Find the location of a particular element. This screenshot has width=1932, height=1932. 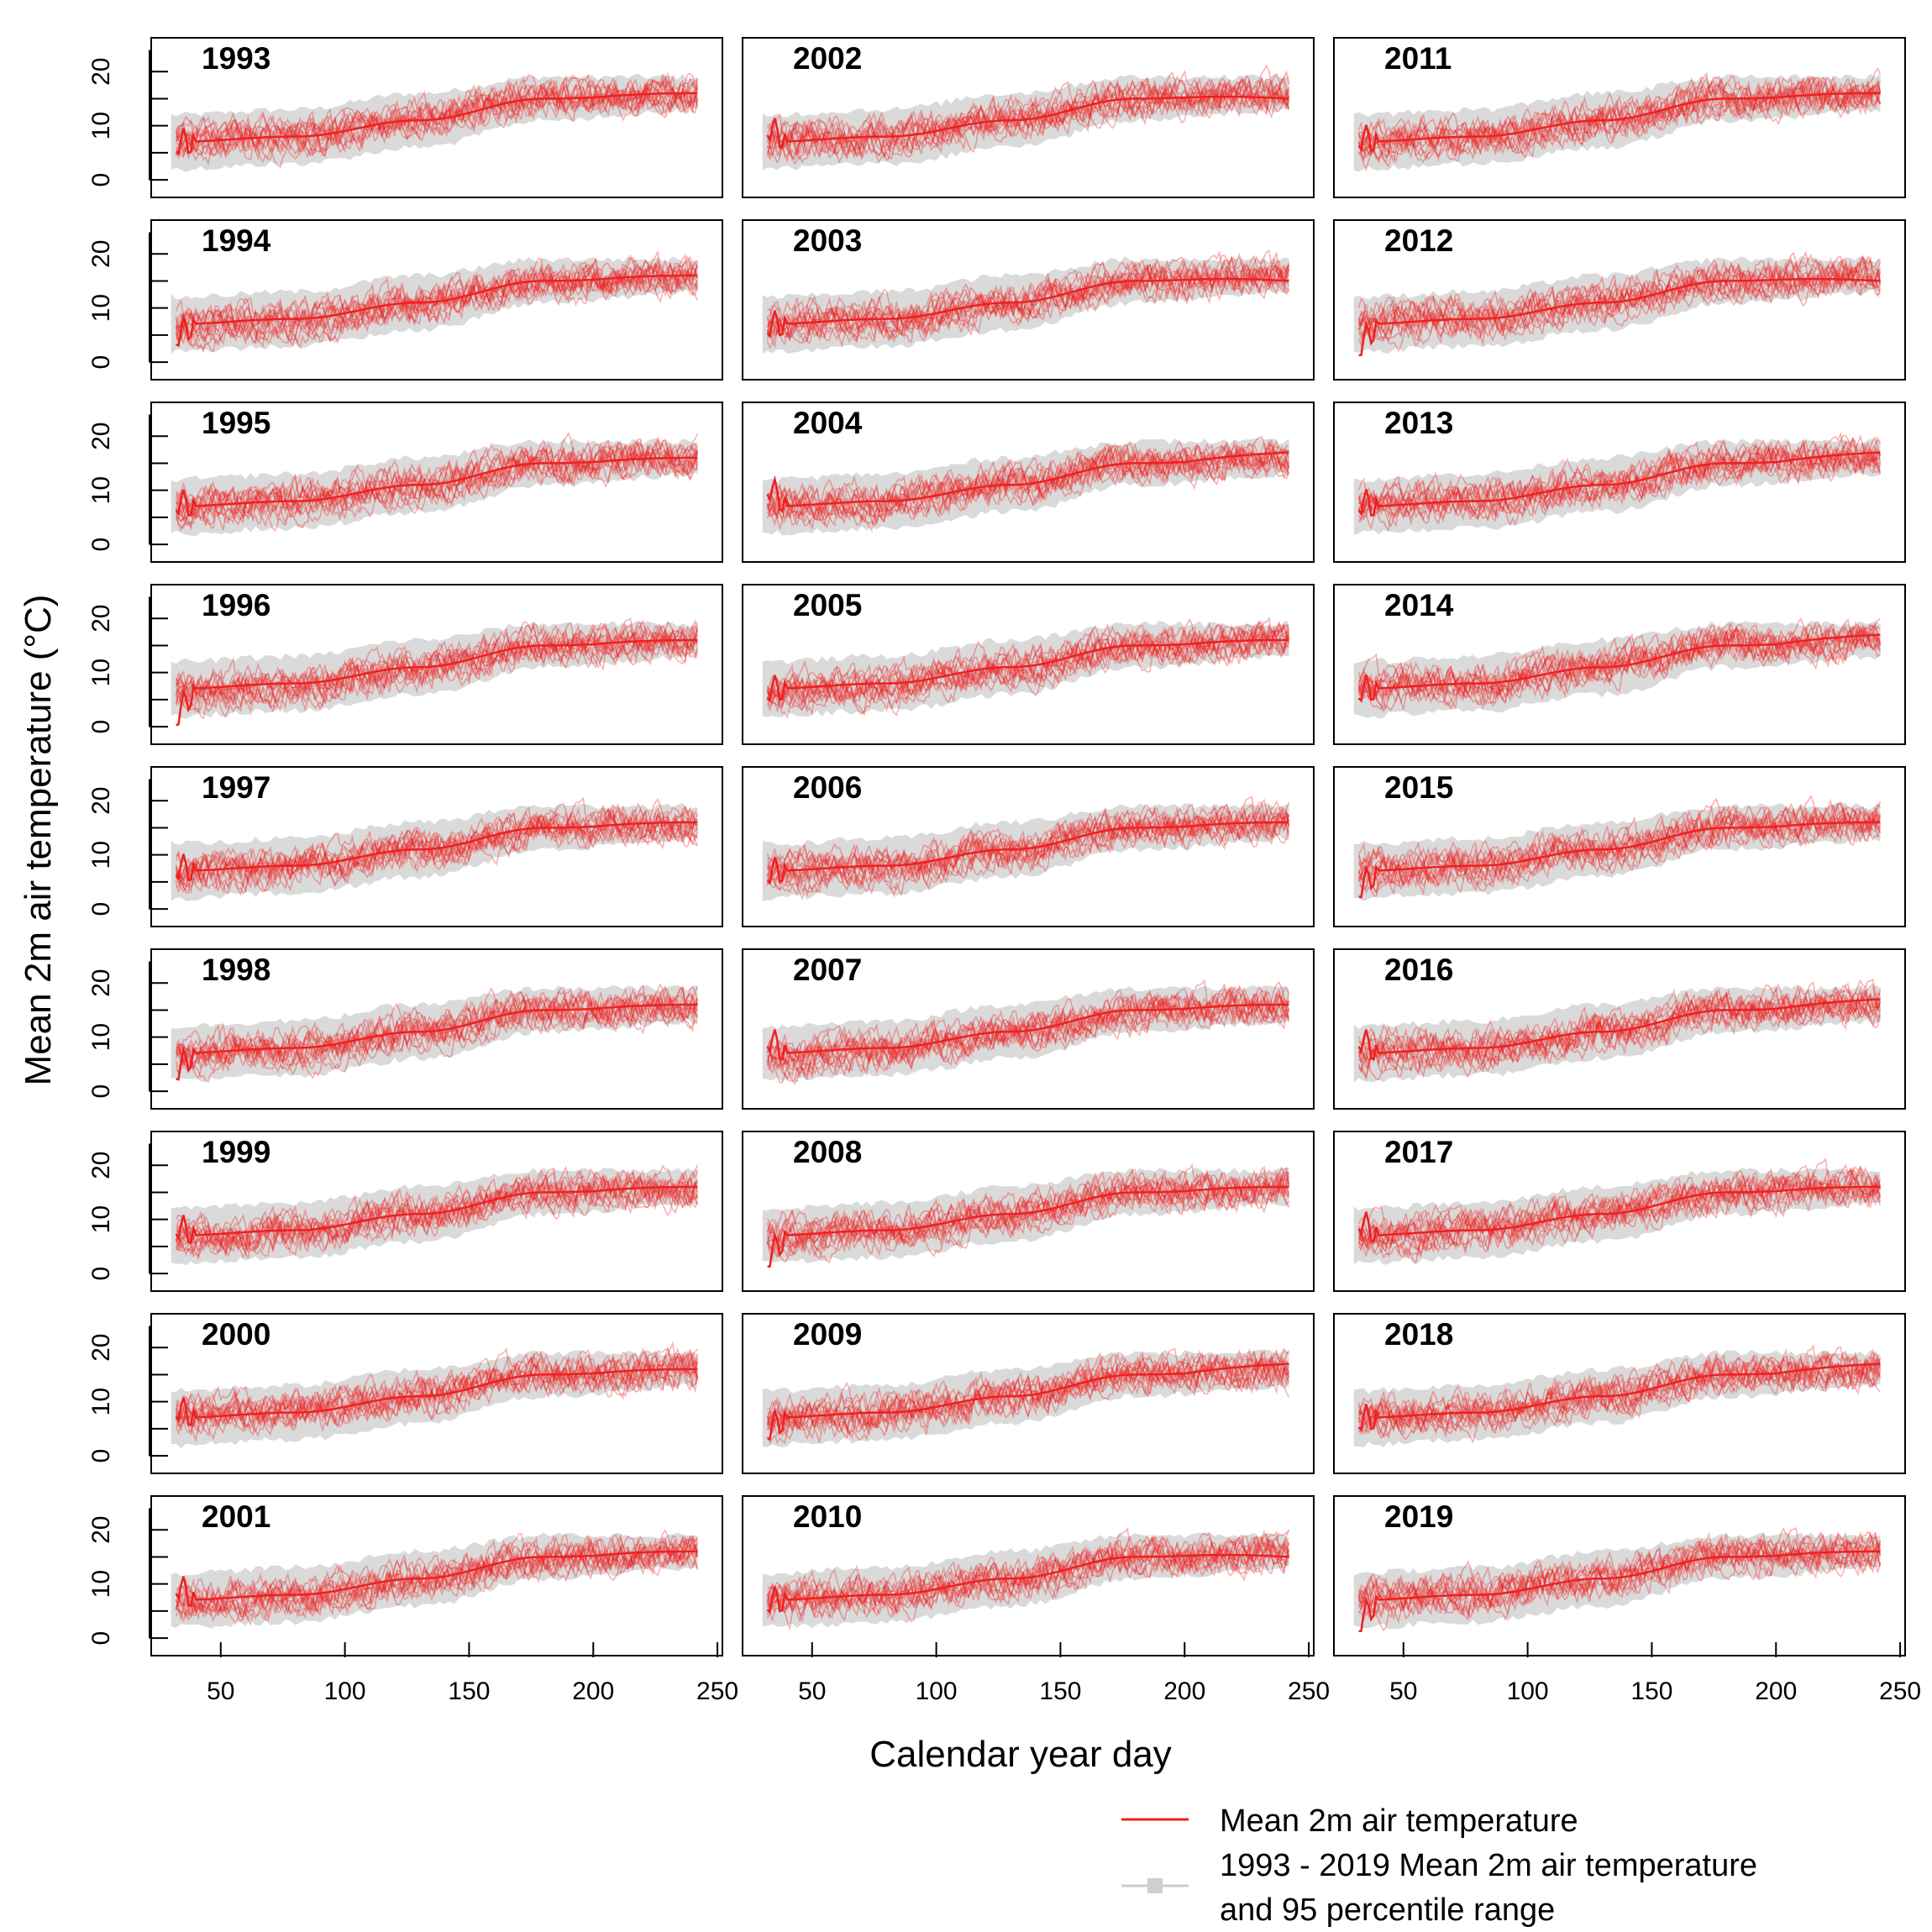

y-tick-label: 0 is located at coordinates (101, 1274).